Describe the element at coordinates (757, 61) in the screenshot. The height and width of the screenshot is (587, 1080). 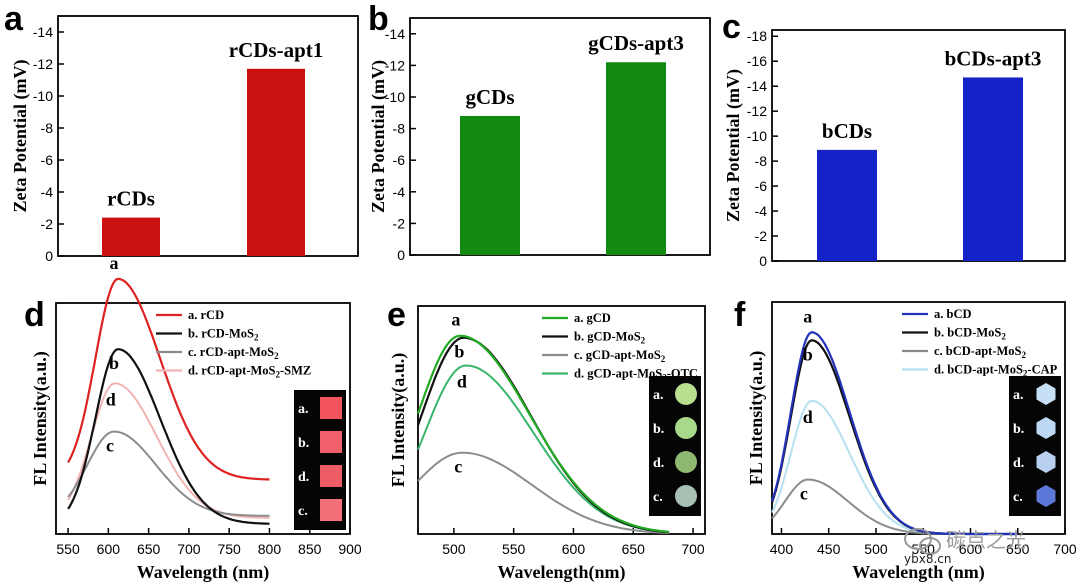
I see `y-tick-label: -16` at that location.